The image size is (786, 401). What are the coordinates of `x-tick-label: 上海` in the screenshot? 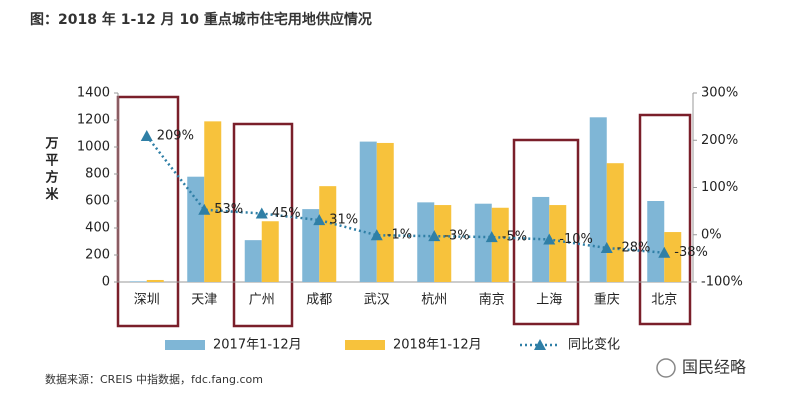 It's located at (549, 300).